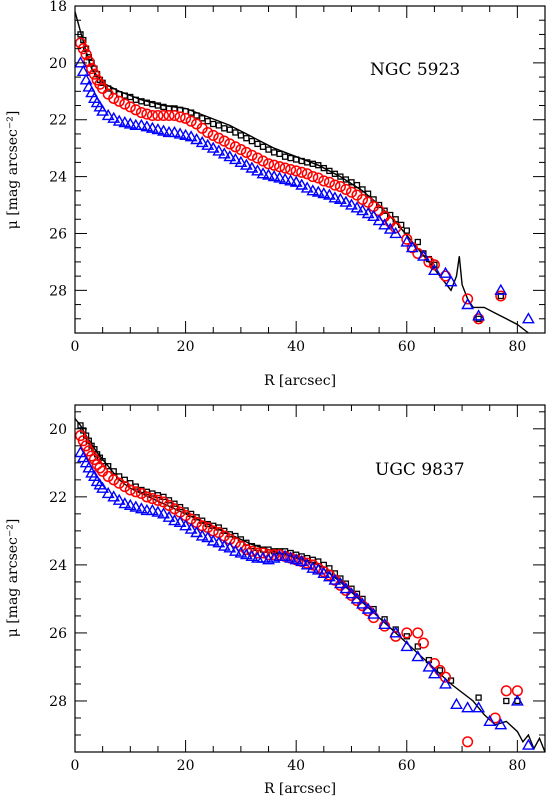 This screenshot has width=553, height=797. What do you see at coordinates (58, 178) in the screenshot?
I see `panel-1-y-tick-label: 24` at bounding box center [58, 178].